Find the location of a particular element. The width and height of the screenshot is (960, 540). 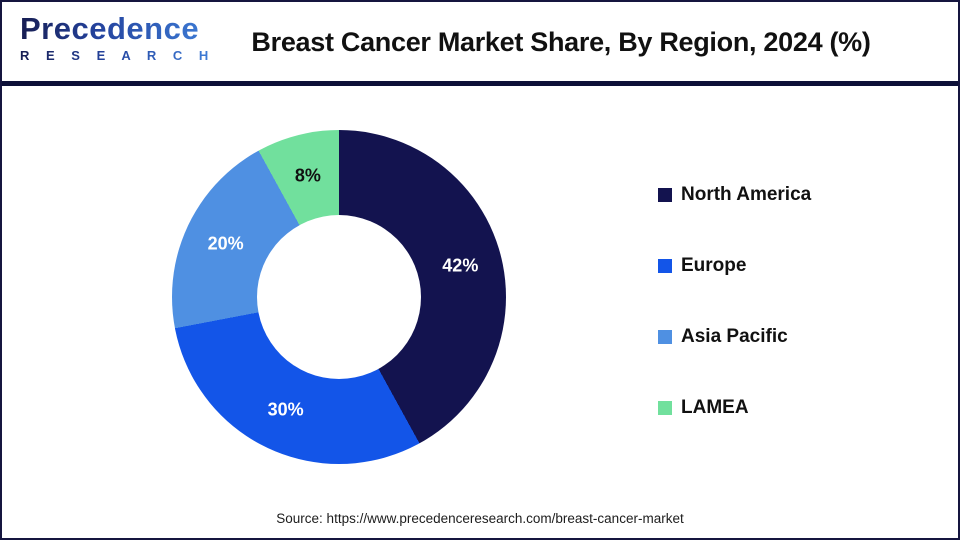

precedence-research-logo: Precedence R E S E A R C H is located at coordinates (117, 37).